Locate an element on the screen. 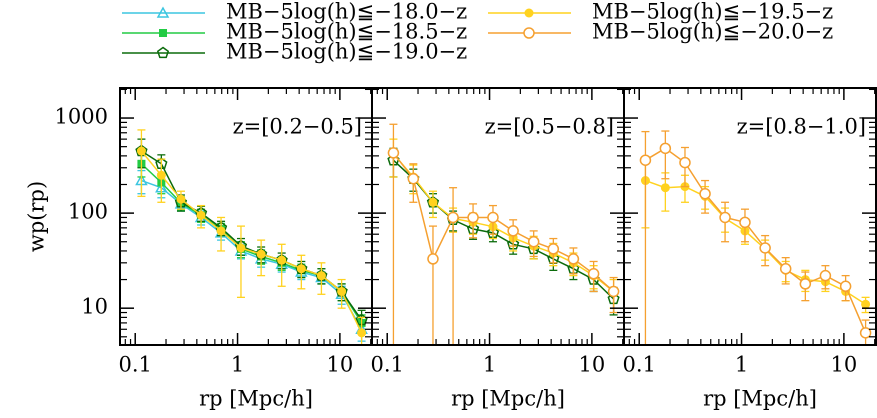 The image size is (877, 418). annotation: z=[0.5−0.8] is located at coordinates (549, 127).